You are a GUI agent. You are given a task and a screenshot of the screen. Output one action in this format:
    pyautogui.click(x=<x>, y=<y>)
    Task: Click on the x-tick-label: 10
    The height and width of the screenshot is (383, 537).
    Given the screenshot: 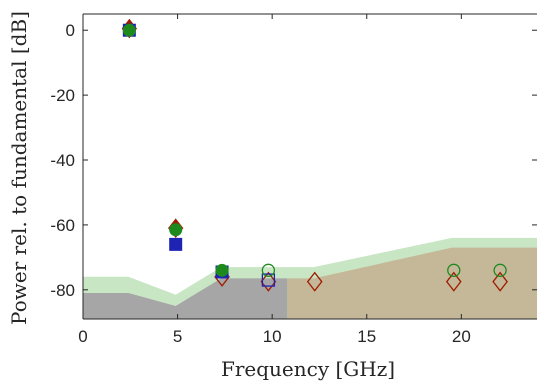 What is the action you would take?
    pyautogui.click(x=272, y=336)
    